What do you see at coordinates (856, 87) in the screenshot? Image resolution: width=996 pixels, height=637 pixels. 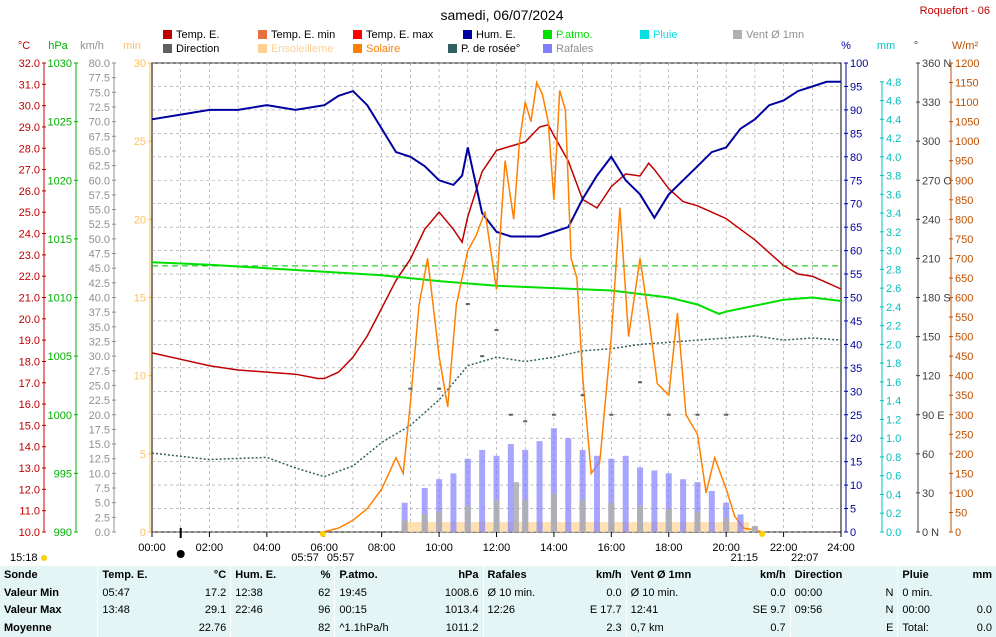 I see `humidity-tick-label: 95` at bounding box center [856, 87].